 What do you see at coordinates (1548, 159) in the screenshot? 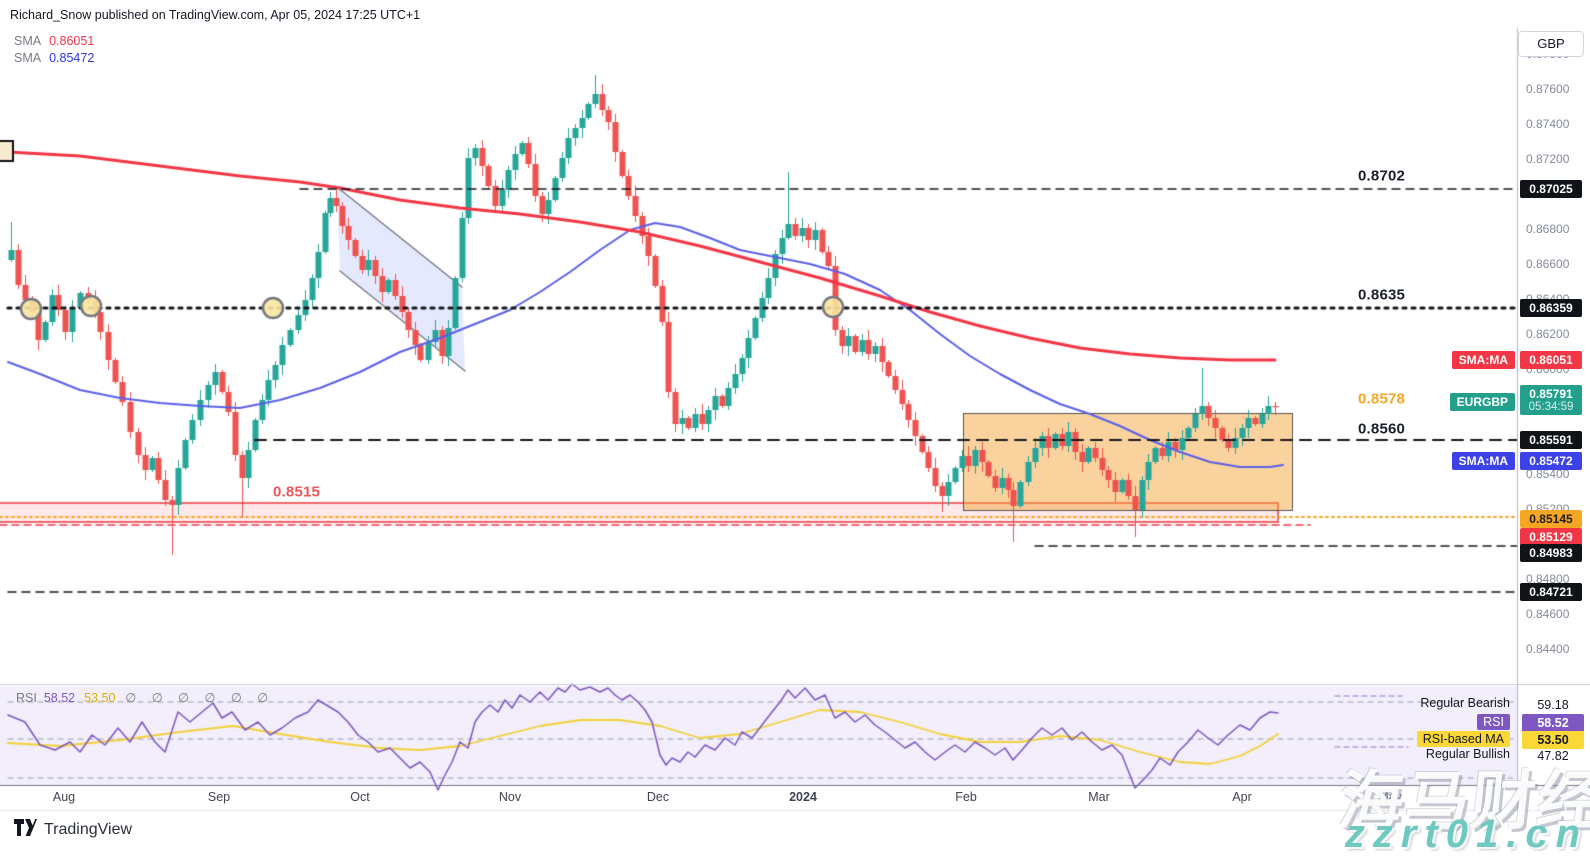
I see `price-axis-tick: 0.87200` at bounding box center [1548, 159].